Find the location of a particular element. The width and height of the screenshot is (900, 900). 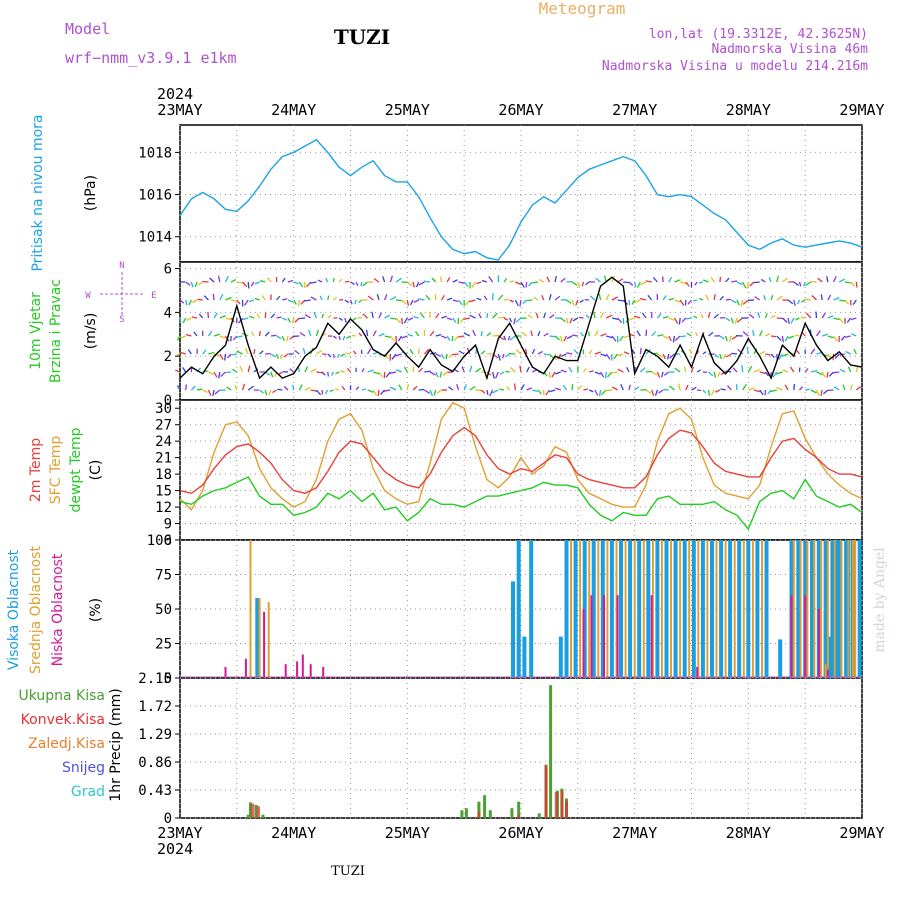

precip-unit: 1hr Precip (mm) is located at coordinates (116, 744).